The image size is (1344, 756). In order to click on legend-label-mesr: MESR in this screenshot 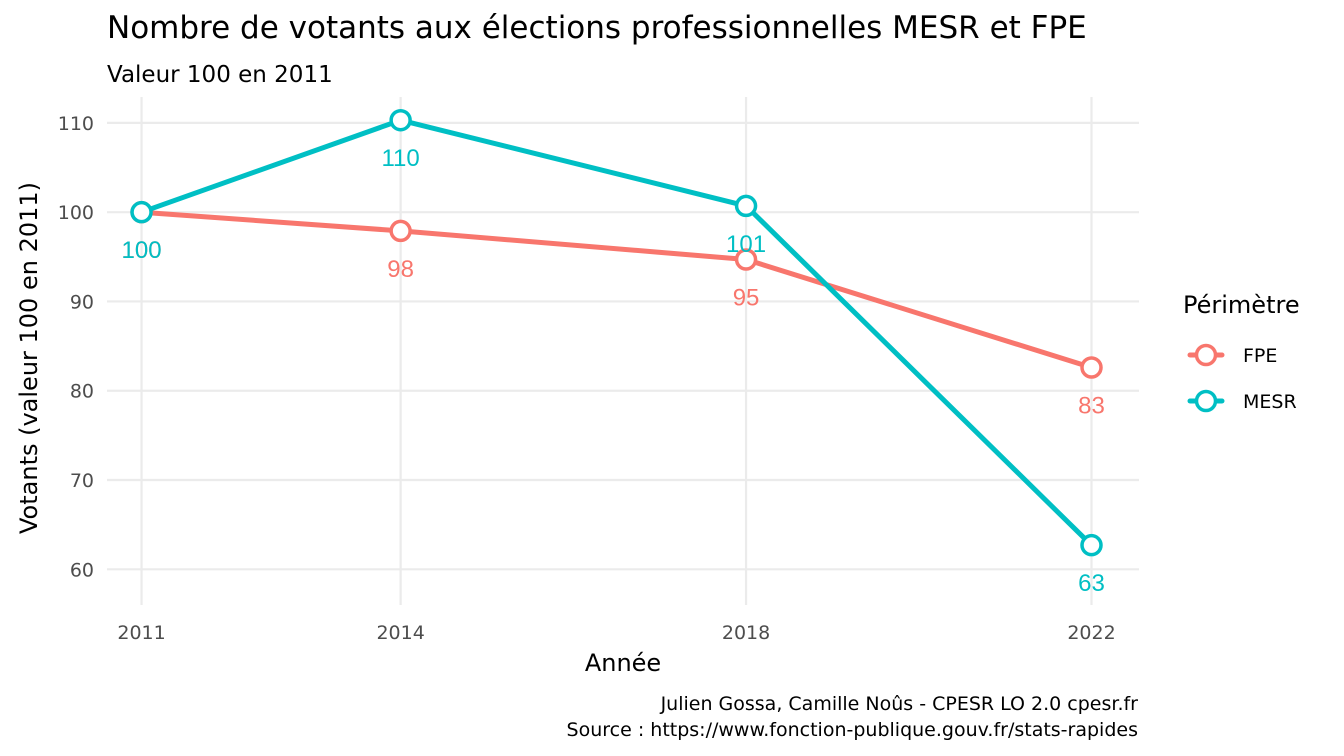, I will do `click(1270, 402)`.